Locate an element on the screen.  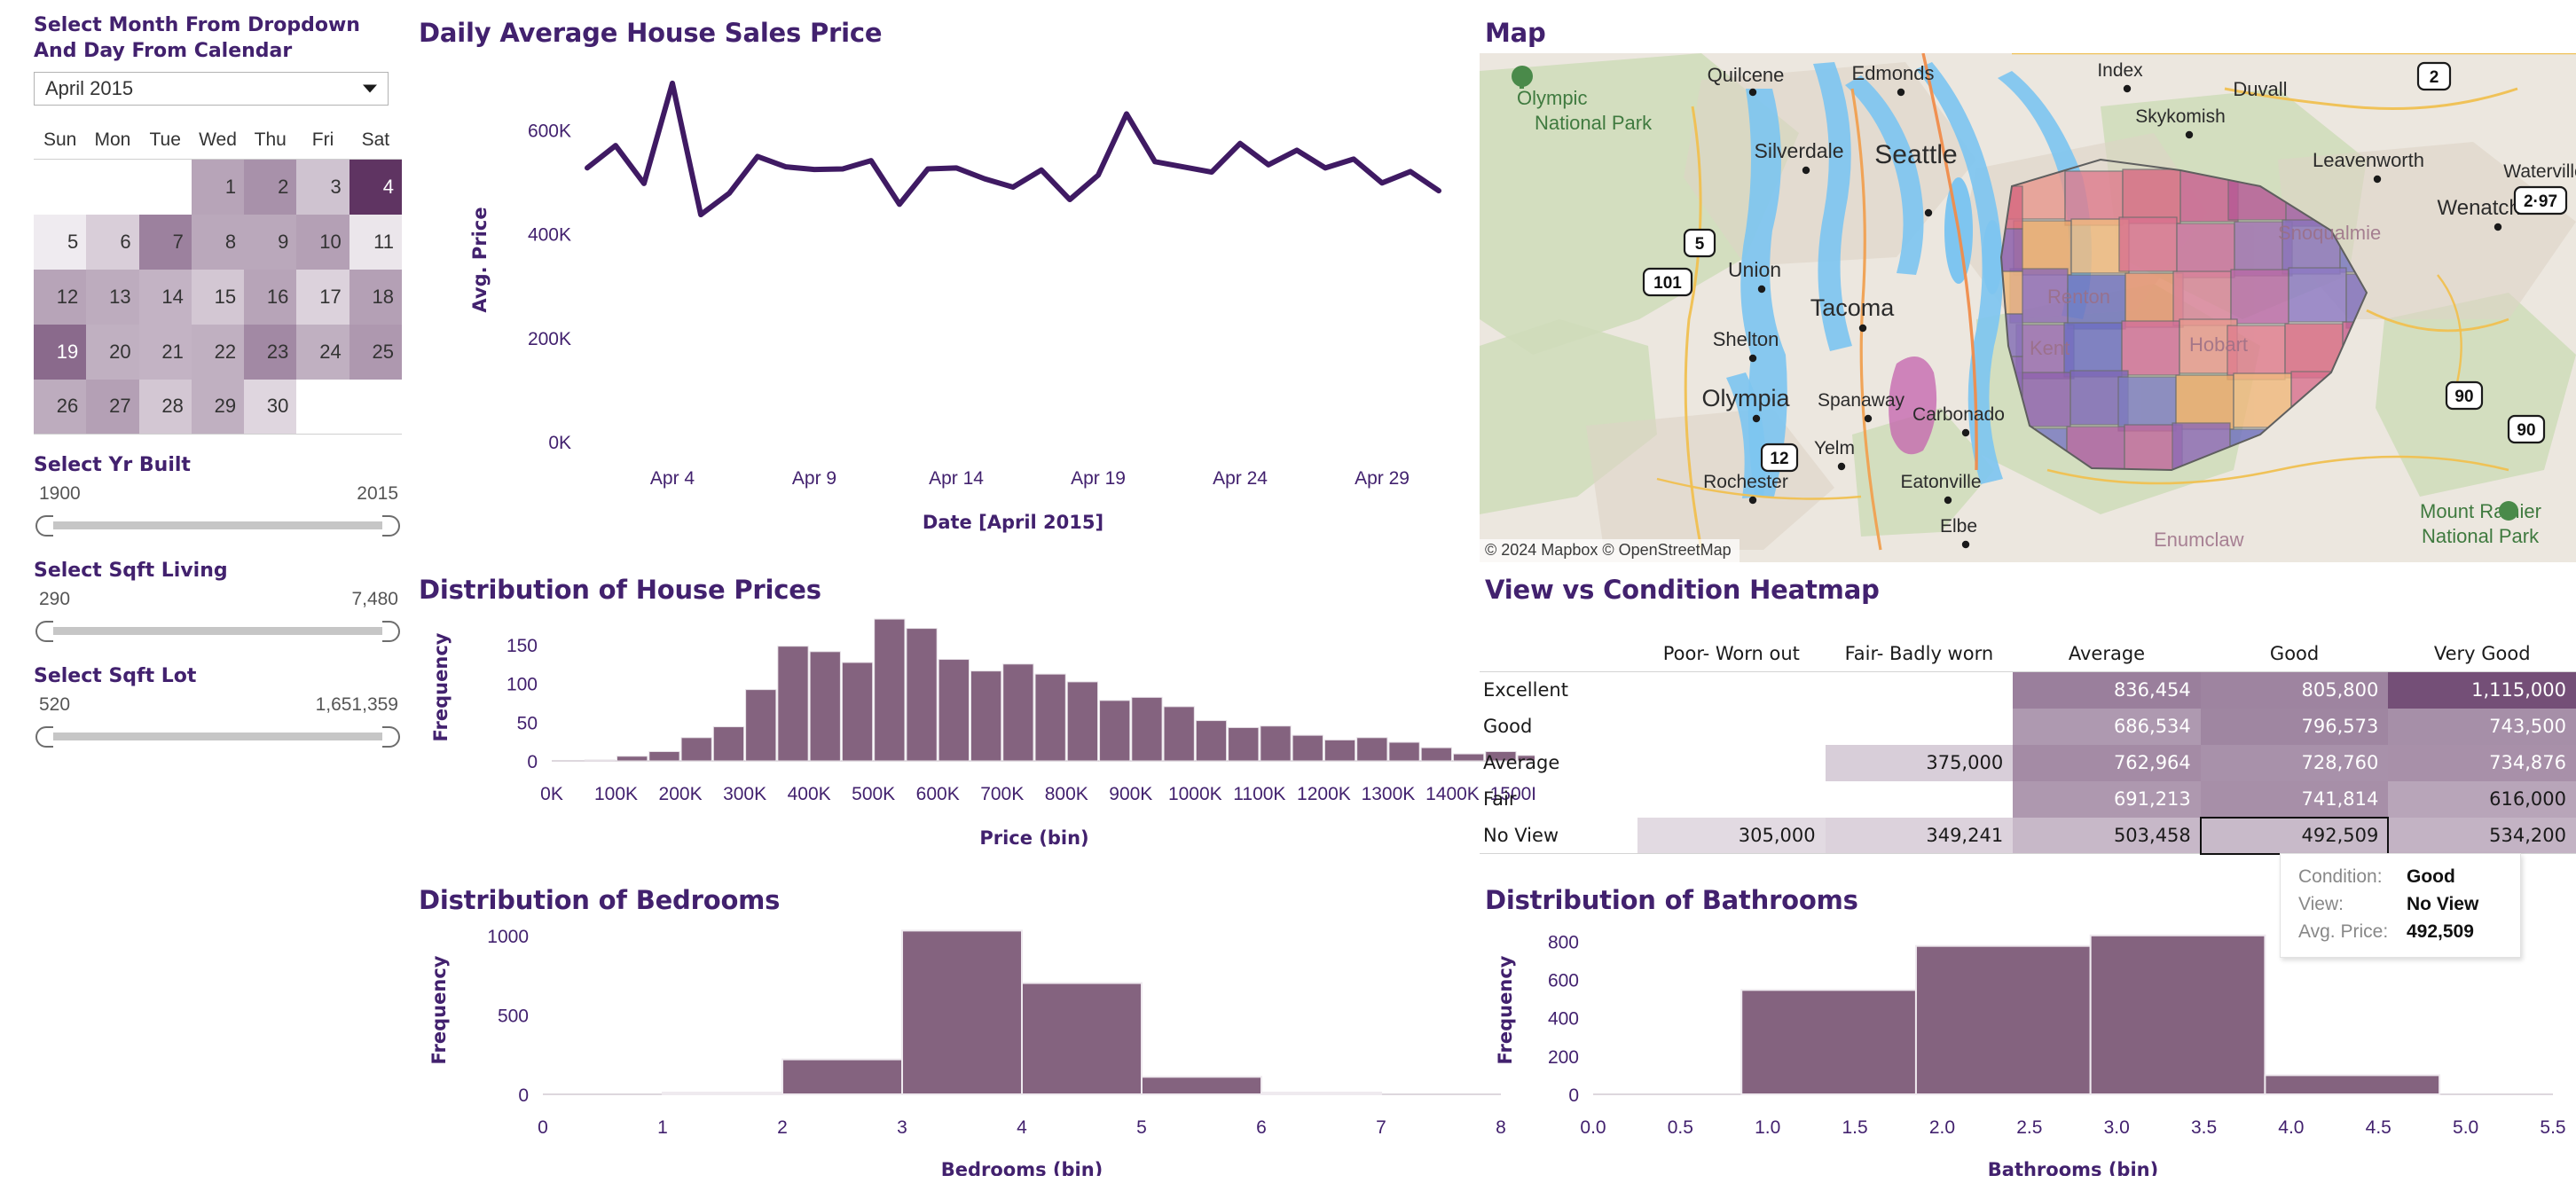
svg-text: Frequency is located at coordinates (441, 686).